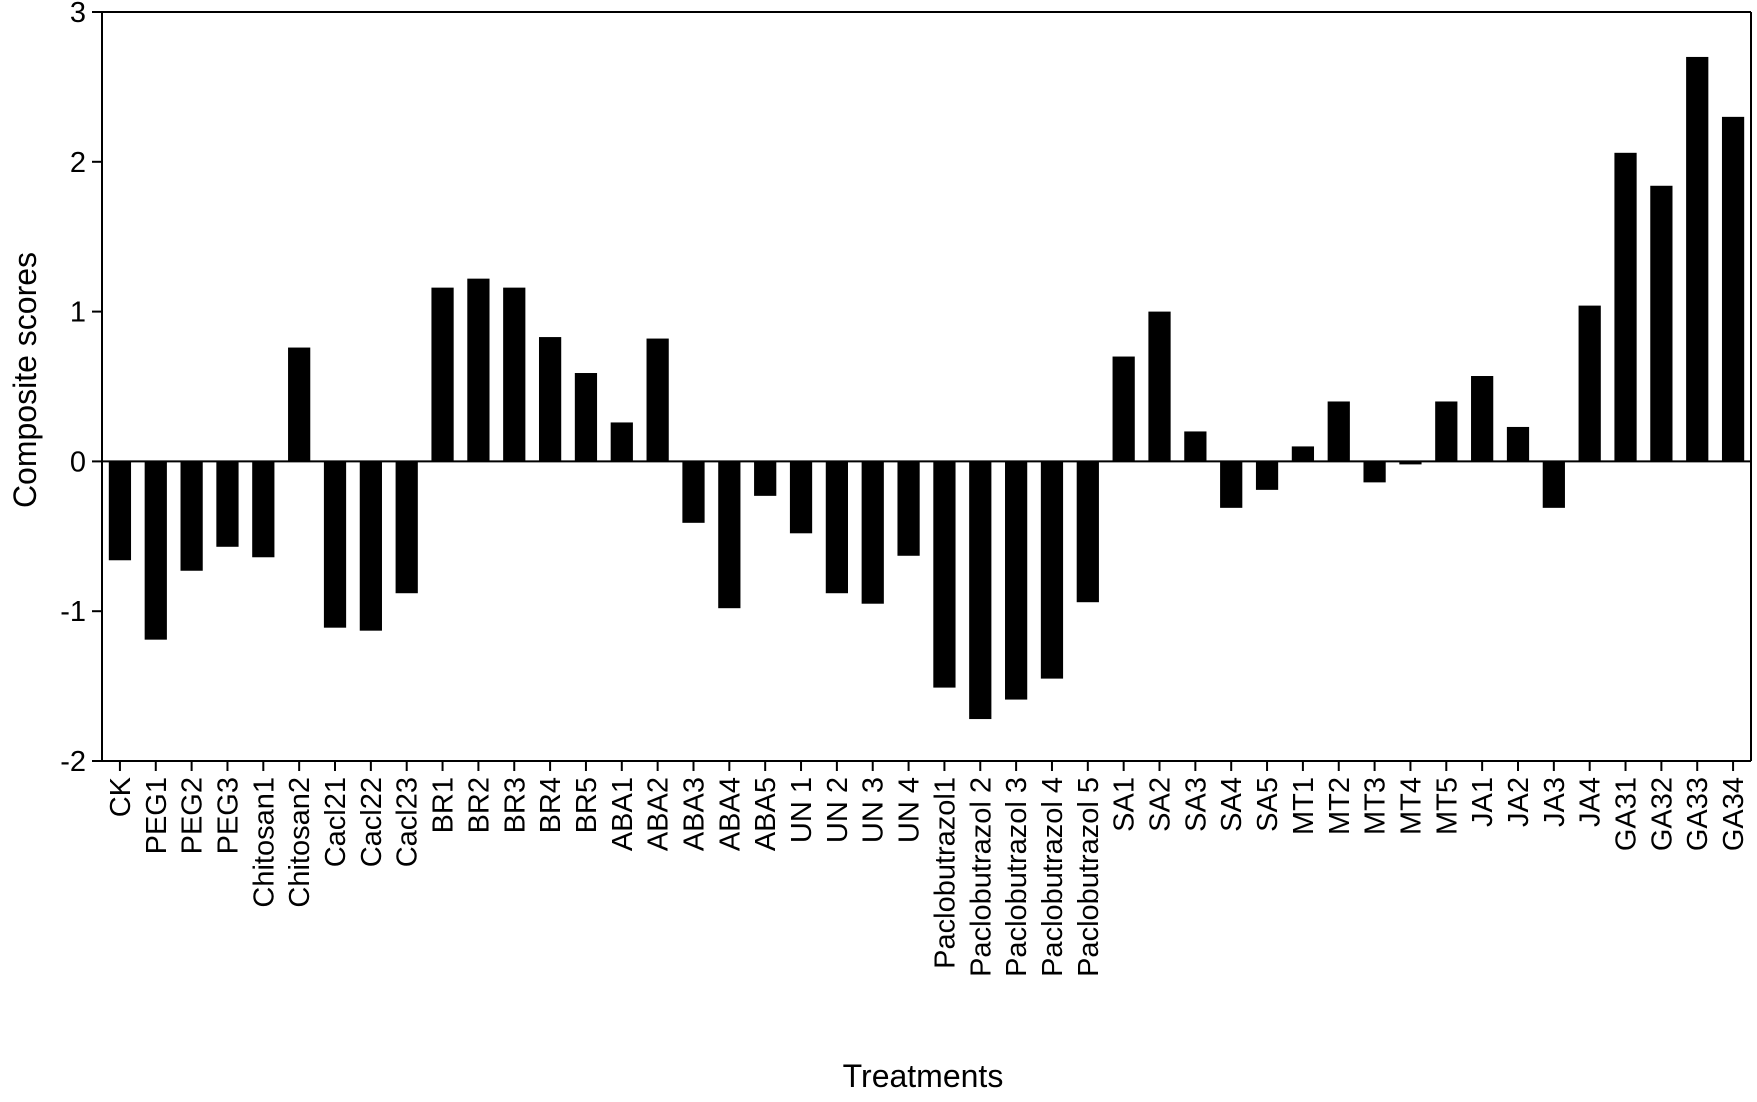 This screenshot has height=1102, width=1757. I want to click on x-tick-label: SA4, so click(1232, 804).